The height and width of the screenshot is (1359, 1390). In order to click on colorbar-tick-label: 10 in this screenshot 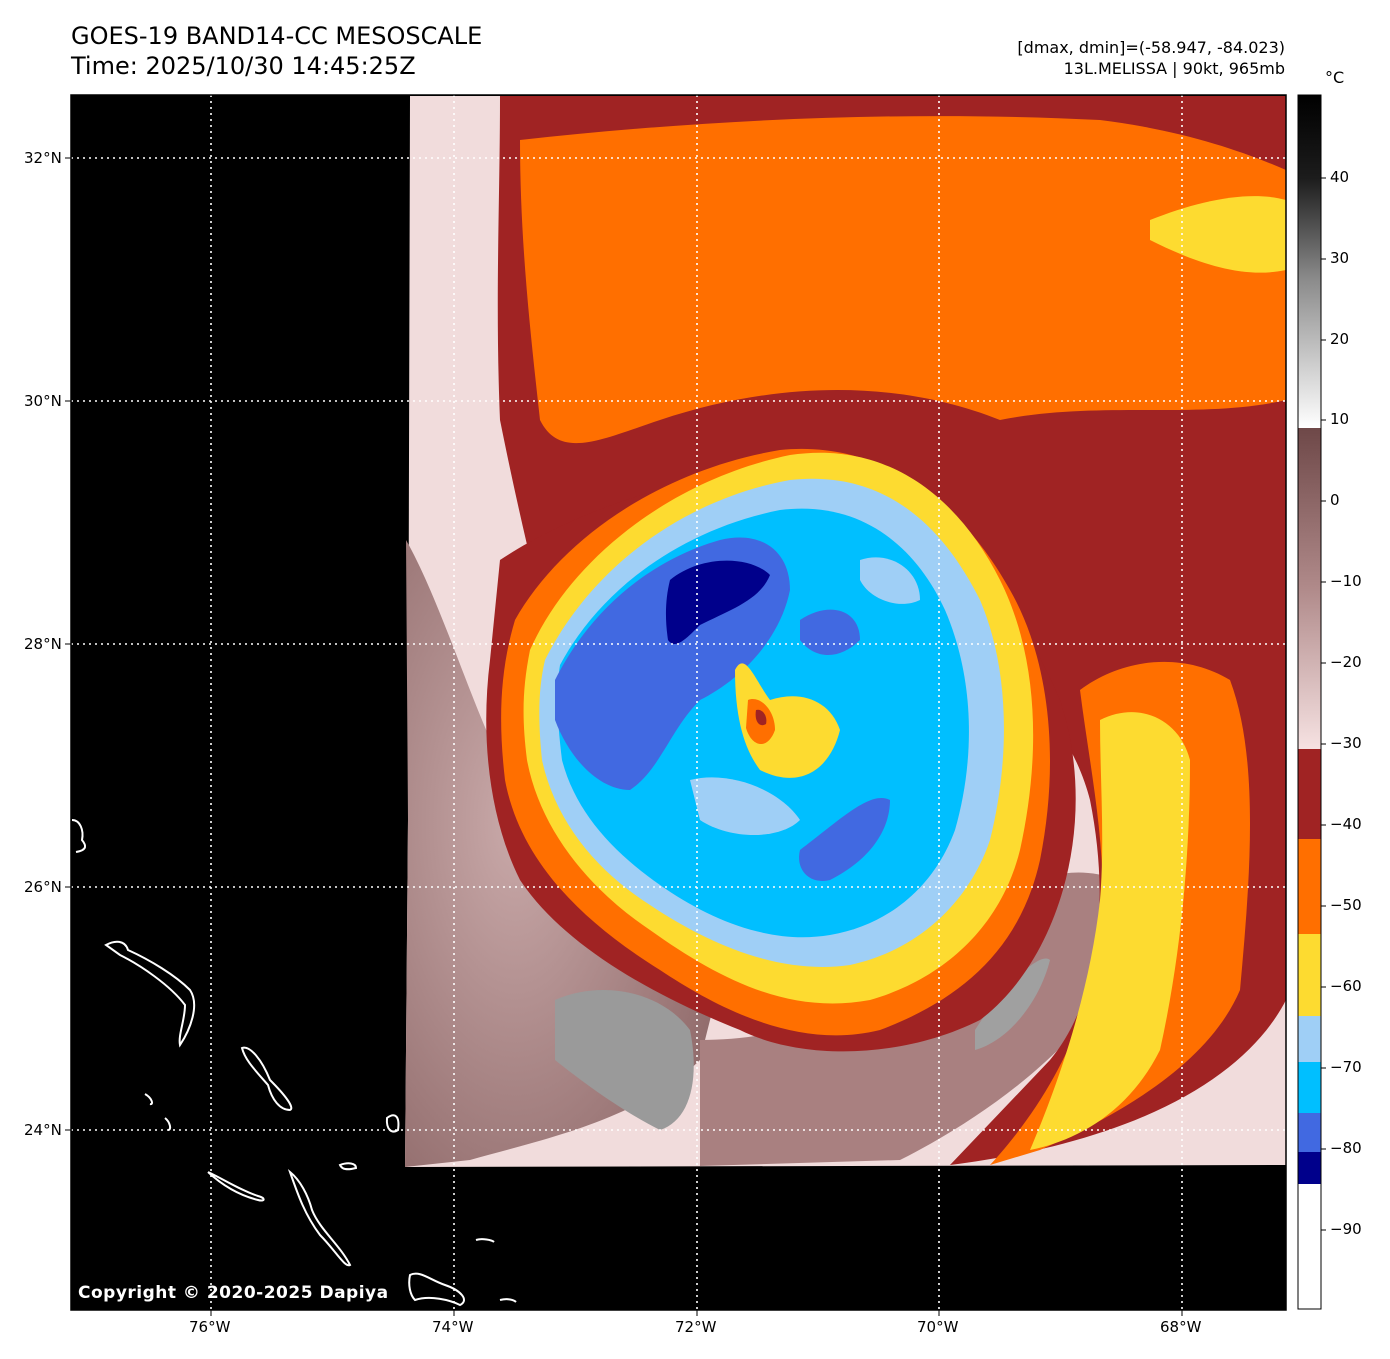, I will do `click(1340, 419)`.